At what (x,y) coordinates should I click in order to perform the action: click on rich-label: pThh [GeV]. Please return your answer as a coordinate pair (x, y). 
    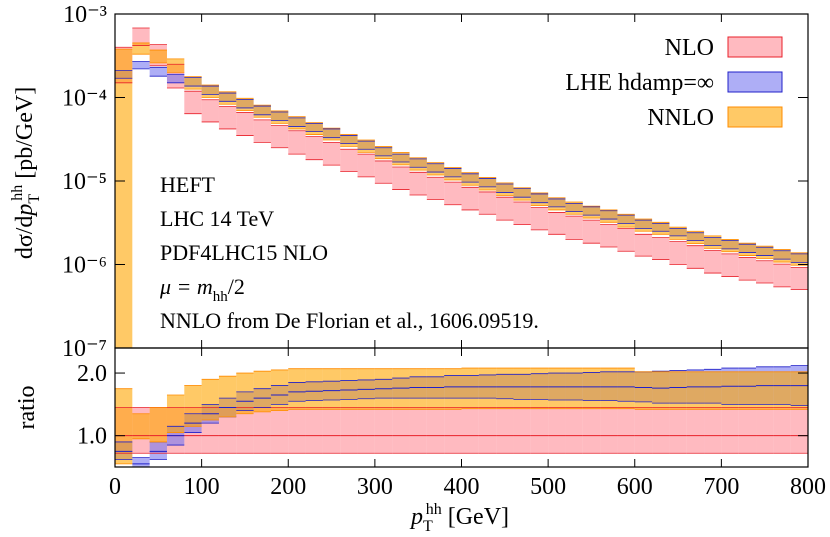
    Looking at the image, I should click on (459, 518).